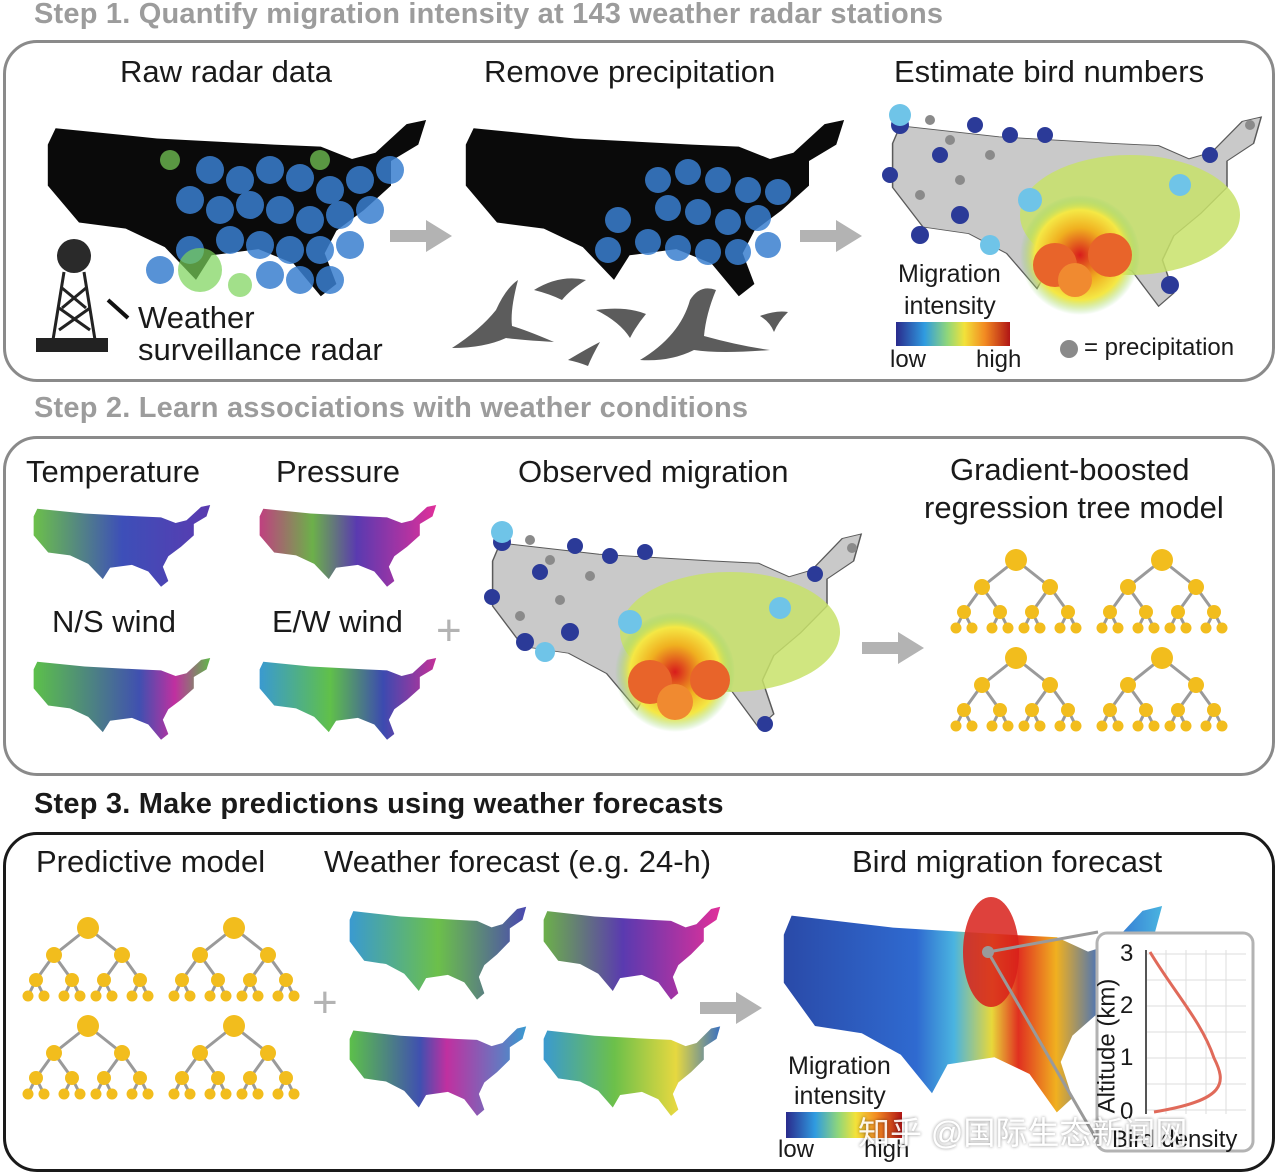  I want to click on radar-label-line1: Weather, so click(196, 317).